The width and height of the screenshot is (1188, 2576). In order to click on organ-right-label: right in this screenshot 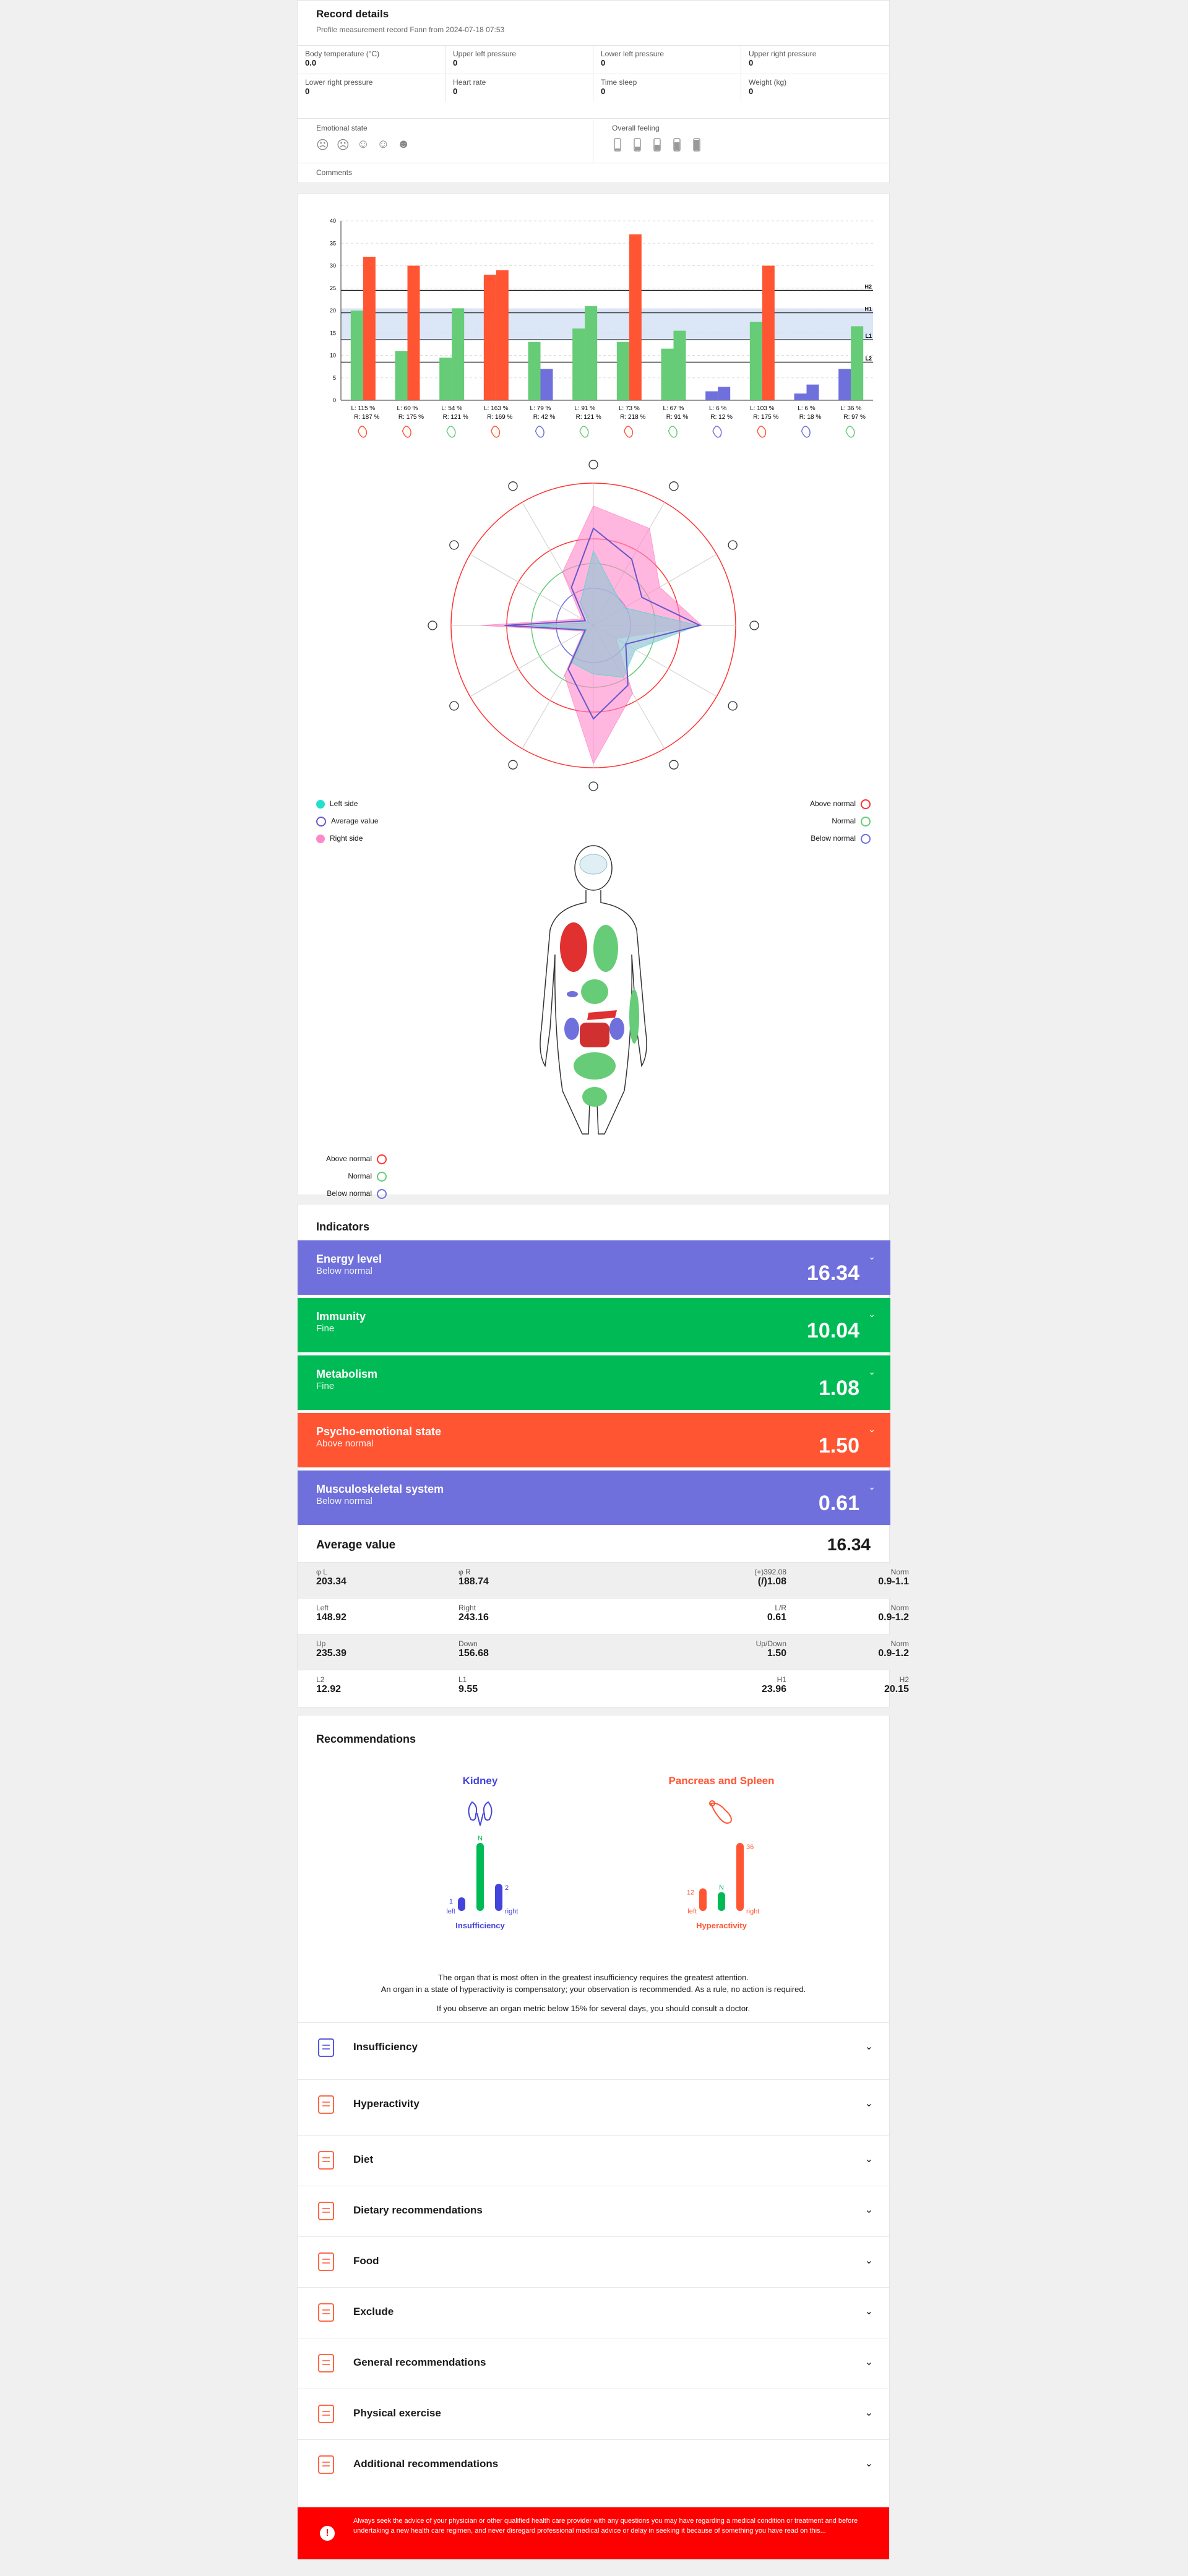, I will do `click(511, 1911)`.